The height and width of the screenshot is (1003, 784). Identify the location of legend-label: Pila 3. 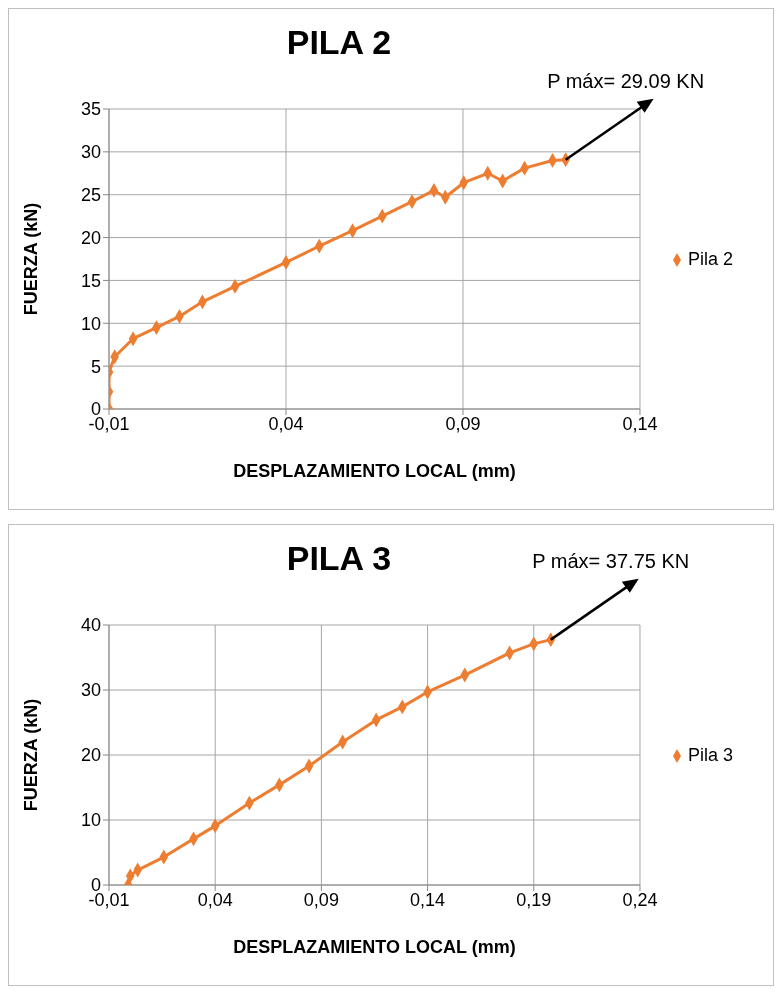
(710, 754).